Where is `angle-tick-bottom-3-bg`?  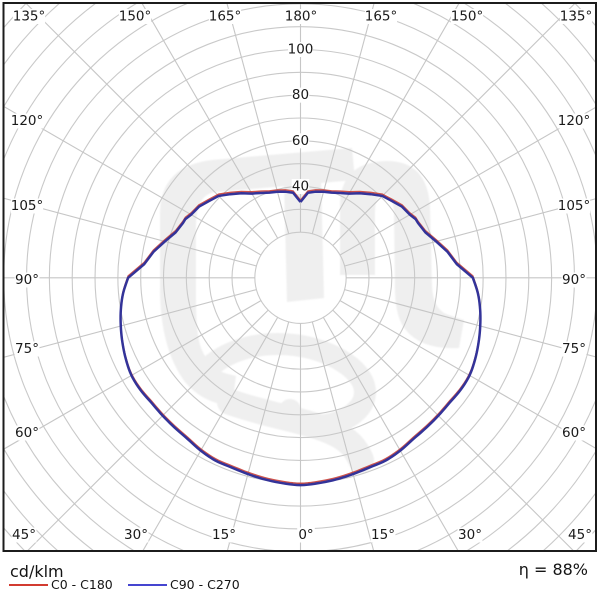
angle-tick-bottom-3-bg is located at coordinates (306, 535).